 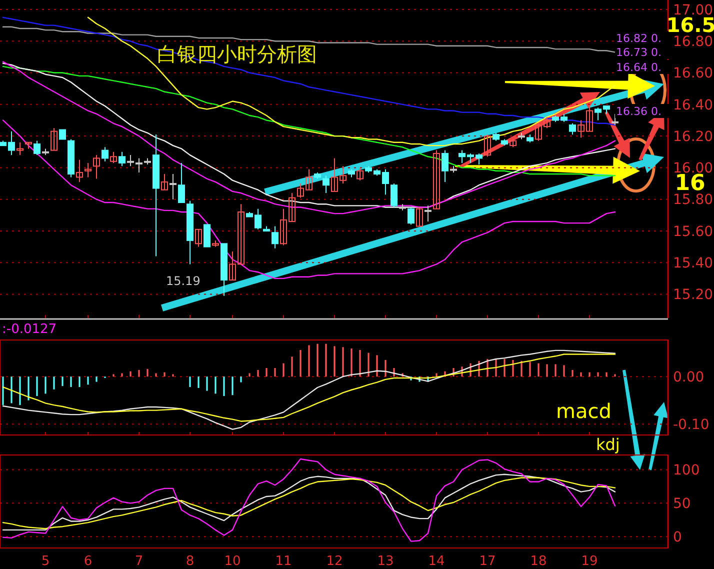 What do you see at coordinates (639, 67) in the screenshot?
I see `annotation: 16.64 0.` at bounding box center [639, 67].